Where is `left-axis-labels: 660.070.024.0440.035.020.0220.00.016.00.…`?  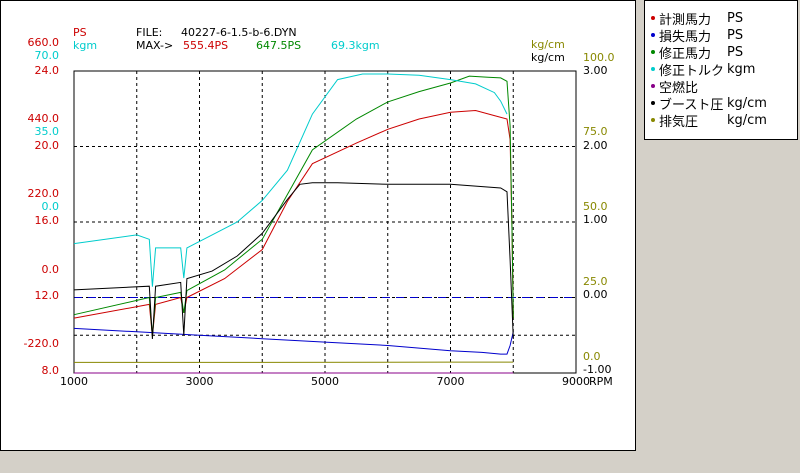
left-axis-labels: 660.070.024.0440.035.020.0220.00.016.00.… is located at coordinates (41, 206).